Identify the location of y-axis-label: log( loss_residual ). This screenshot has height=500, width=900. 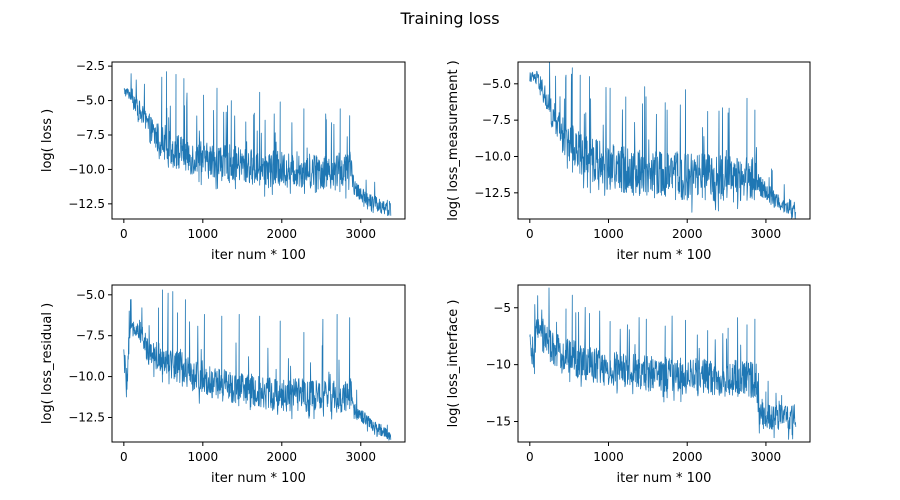
(47, 363).